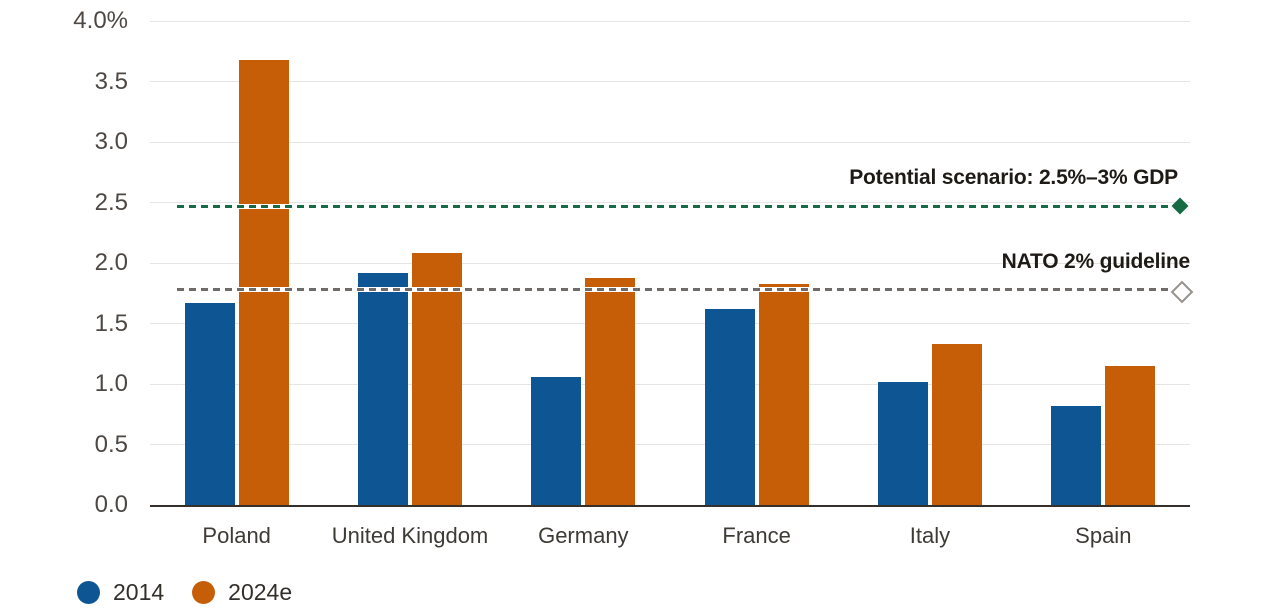 The height and width of the screenshot is (616, 1280). Describe the element at coordinates (783, 394) in the screenshot. I see `bar-2024e-france` at that location.